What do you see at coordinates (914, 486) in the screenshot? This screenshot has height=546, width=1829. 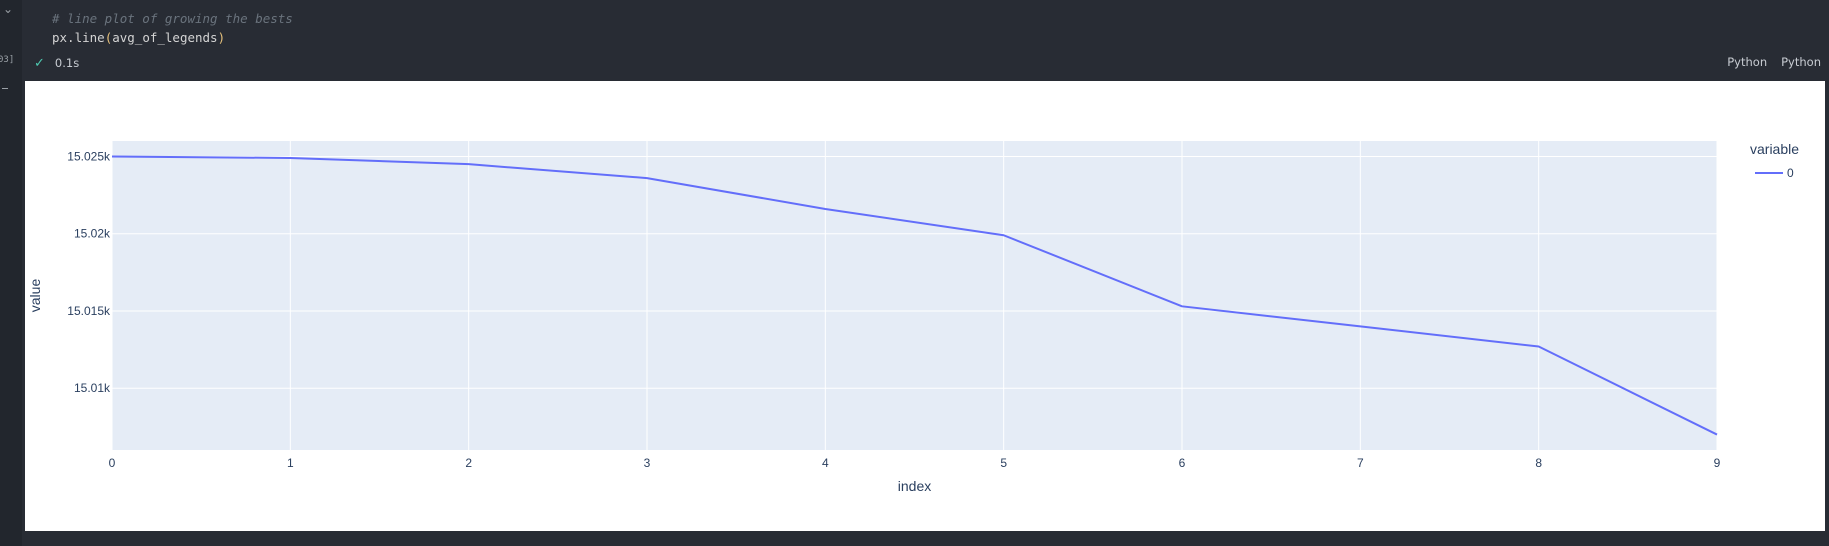 I see `x-axis-title: index` at bounding box center [914, 486].